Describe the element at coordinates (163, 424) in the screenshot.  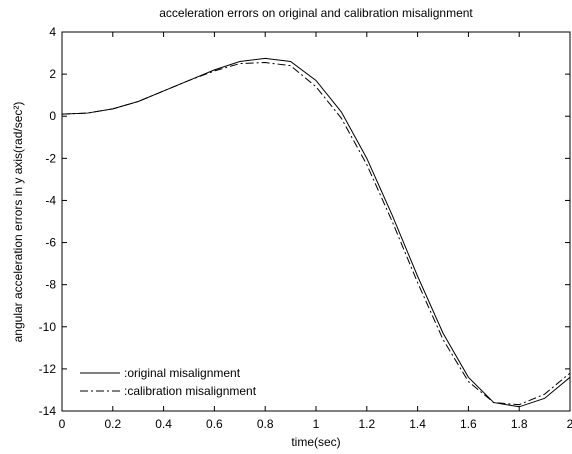
I see `x-tick-label: 0.4` at that location.